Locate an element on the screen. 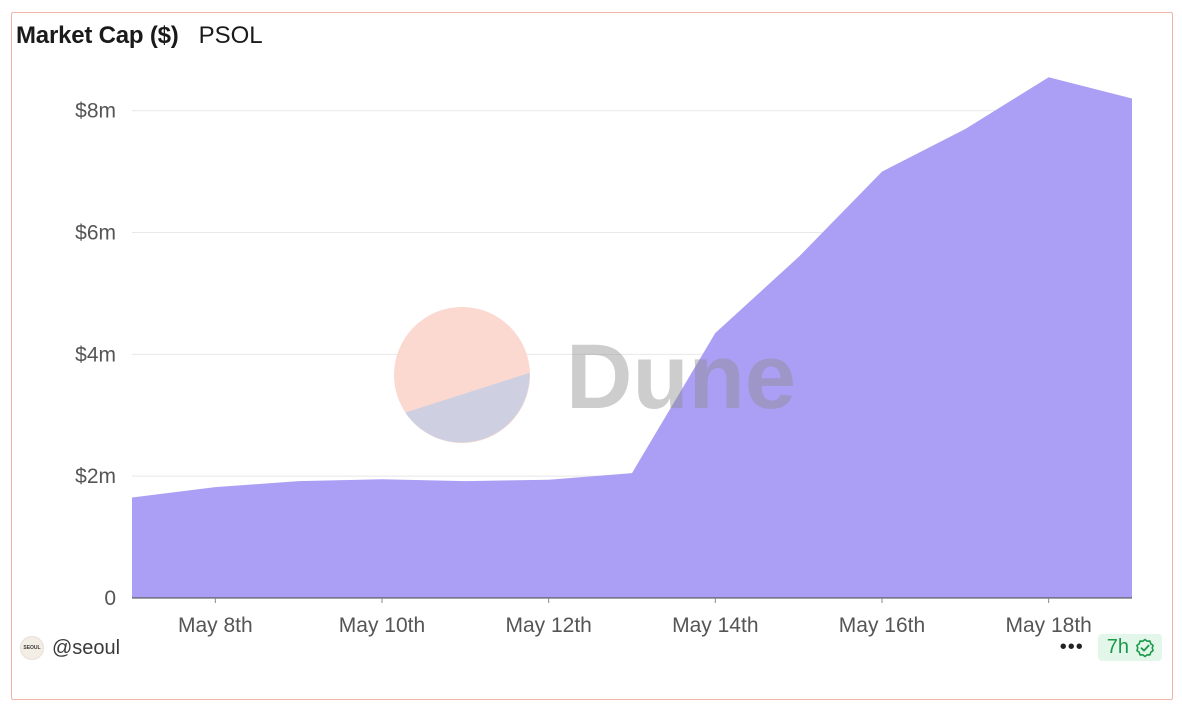  avatar-text: SEOUL is located at coordinates (32, 647).